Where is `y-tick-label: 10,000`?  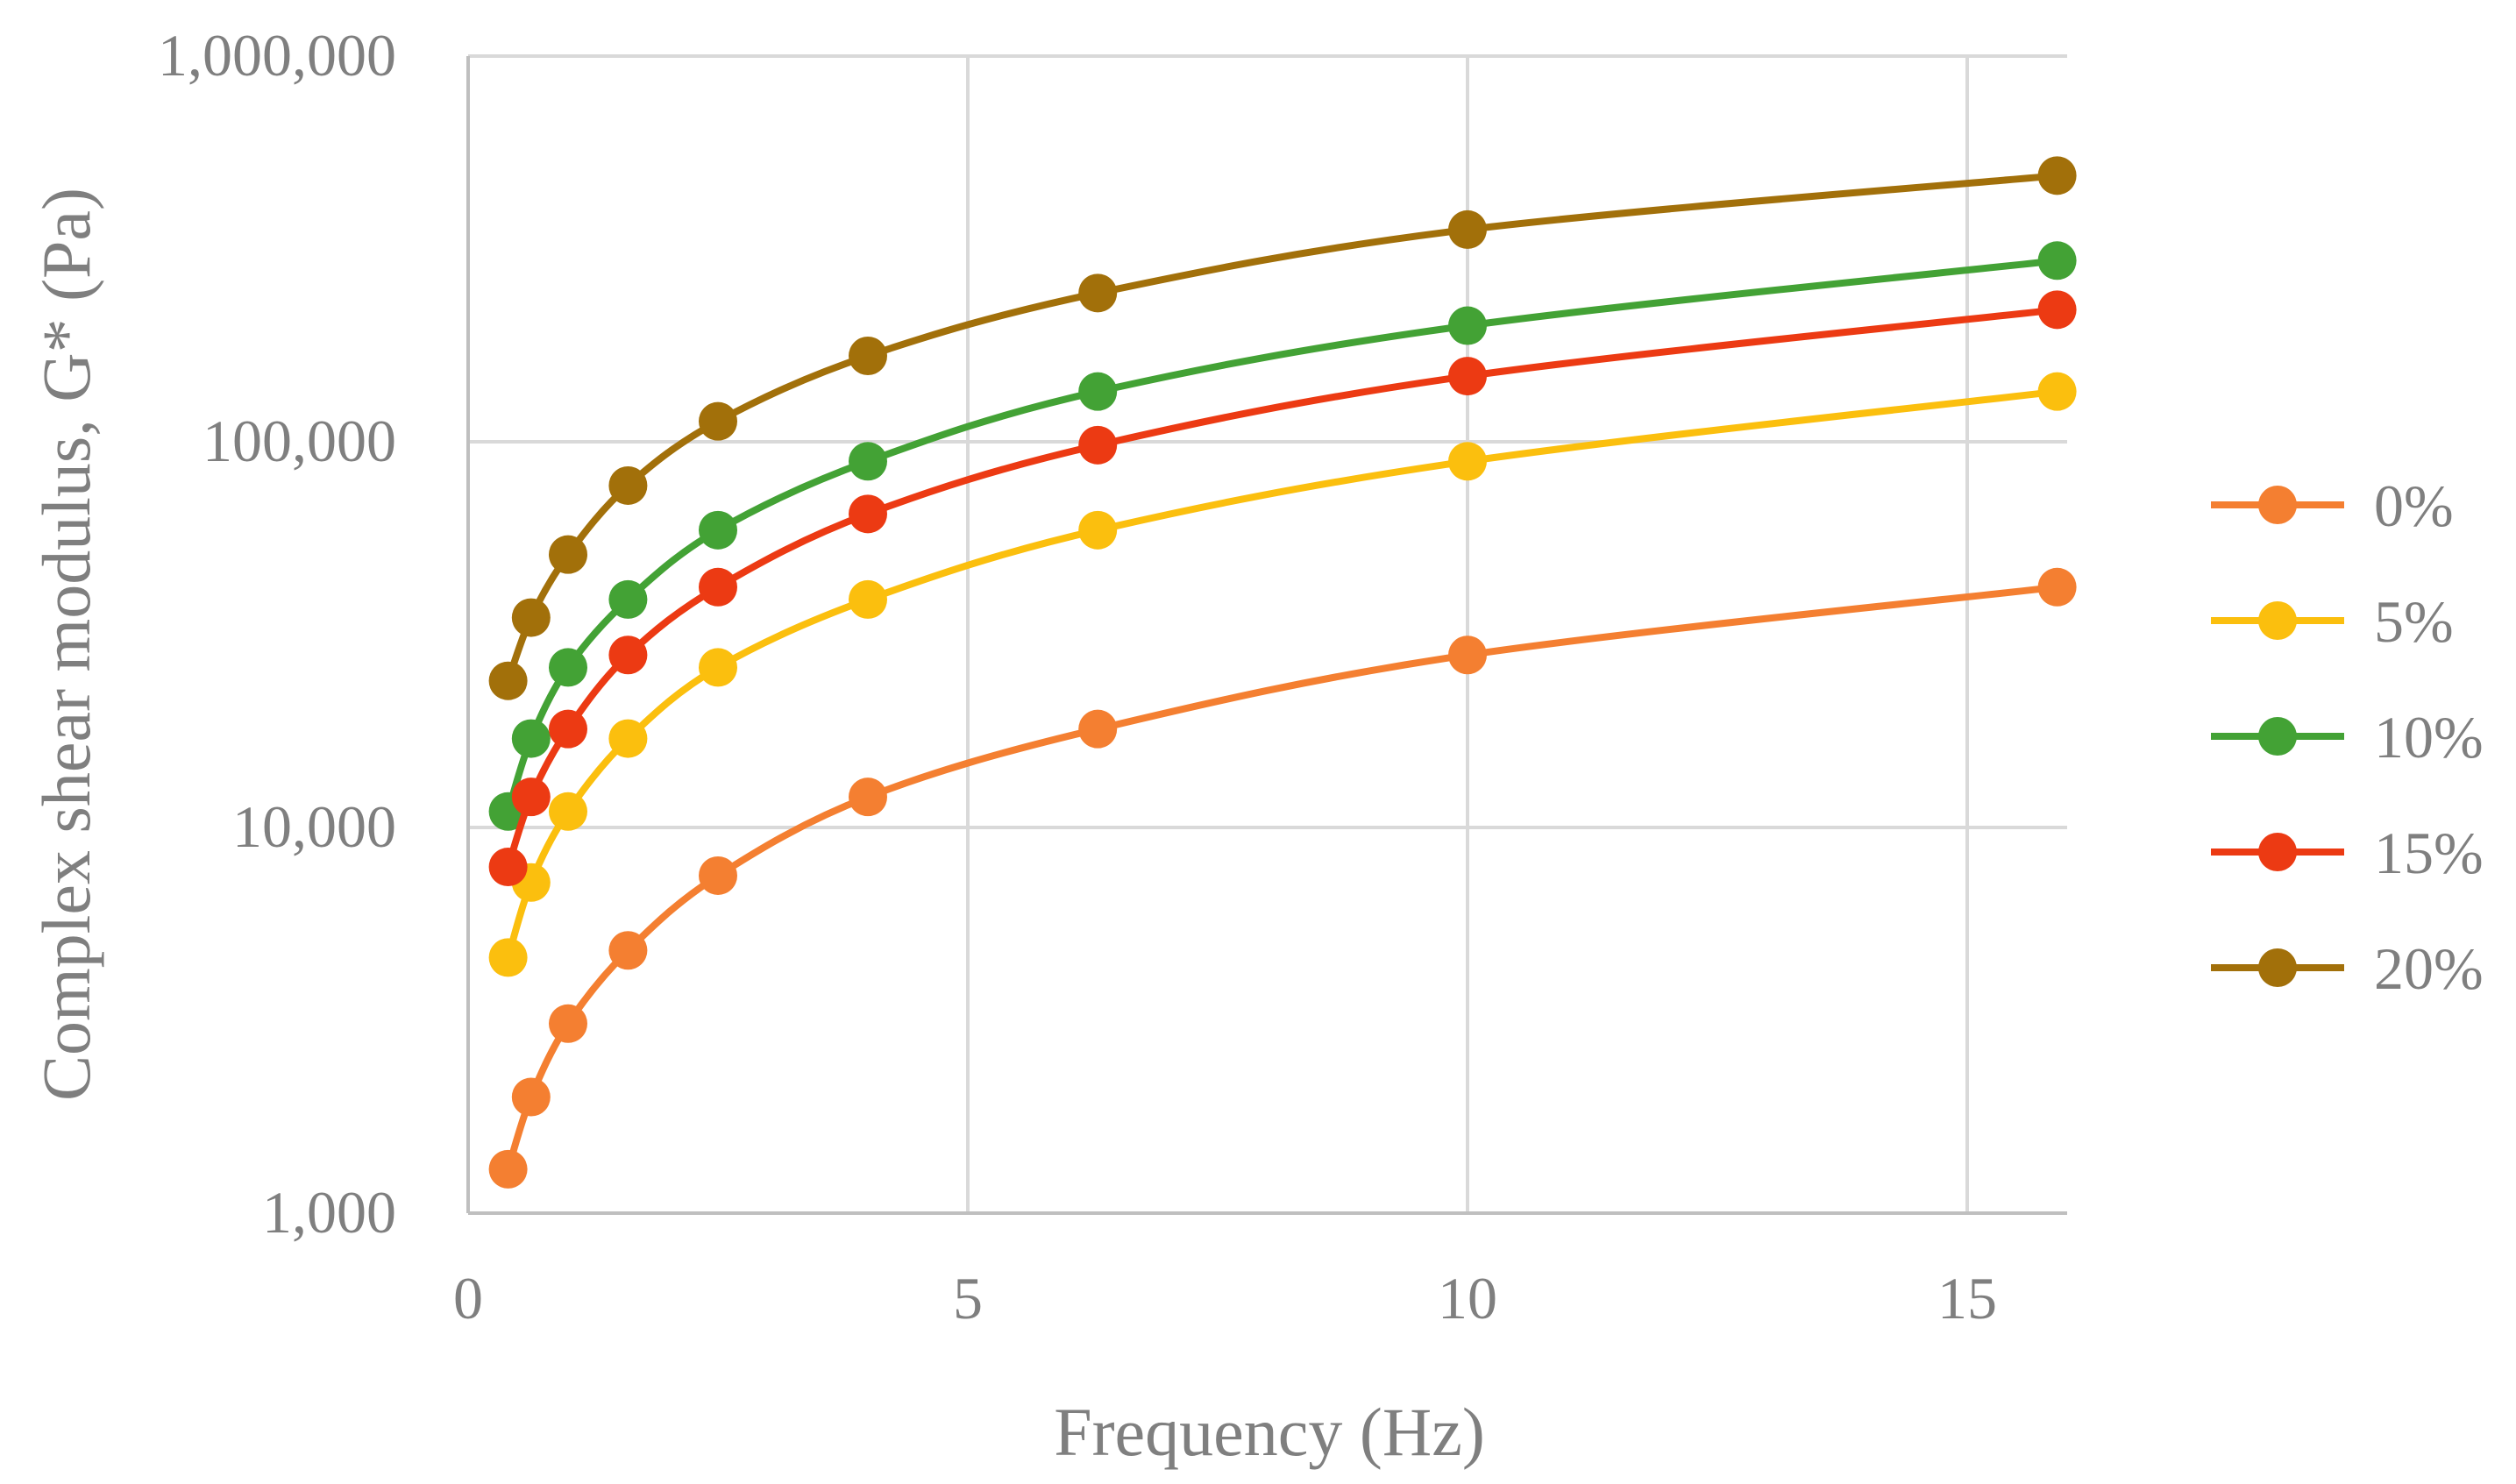 y-tick-label: 10,000 is located at coordinates (314, 826).